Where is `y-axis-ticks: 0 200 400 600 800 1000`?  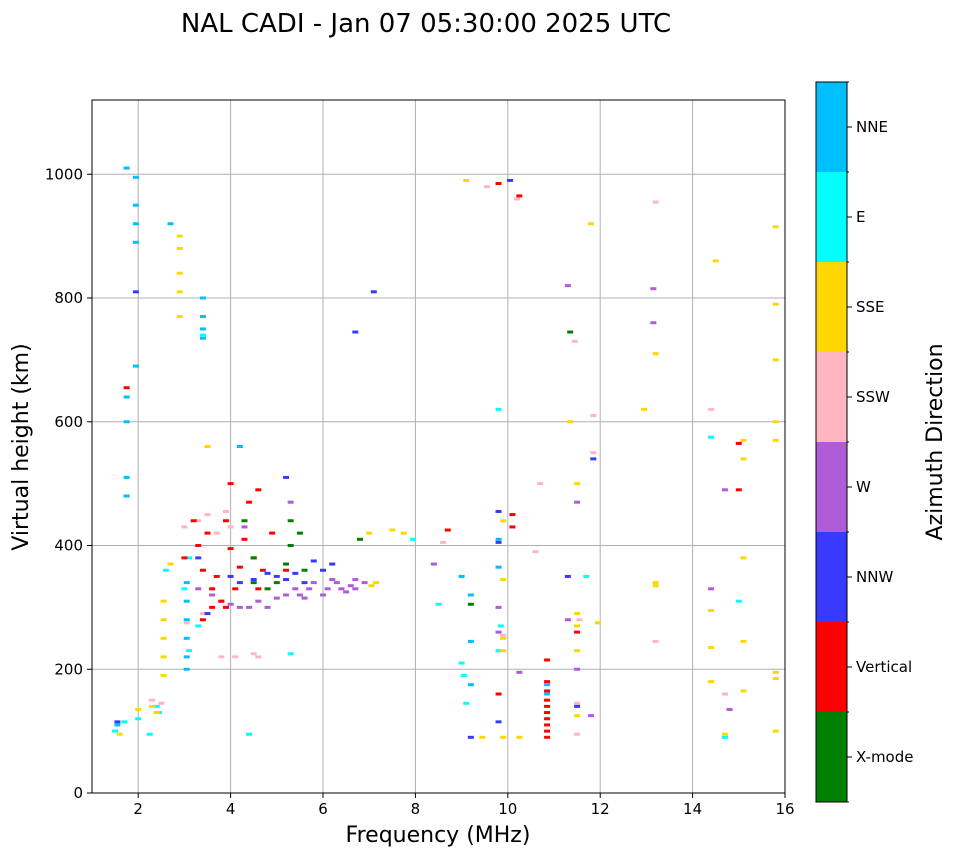 y-axis-ticks: 0 200 400 600 800 1000 is located at coordinates (68, 483).